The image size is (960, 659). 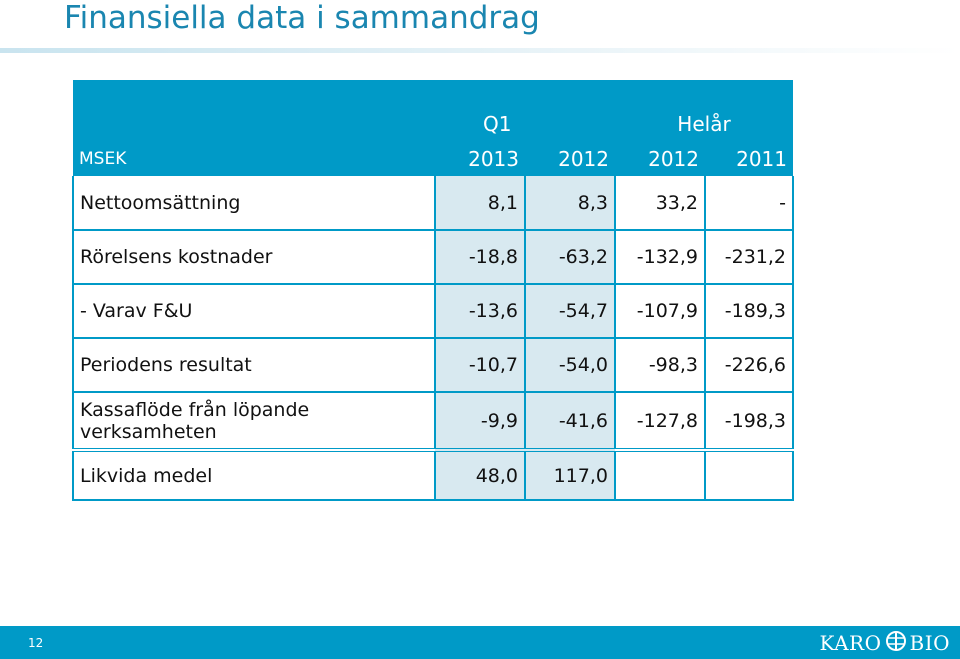 I want to click on header-row-groups: Q1 Helår, so click(x=433, y=111).